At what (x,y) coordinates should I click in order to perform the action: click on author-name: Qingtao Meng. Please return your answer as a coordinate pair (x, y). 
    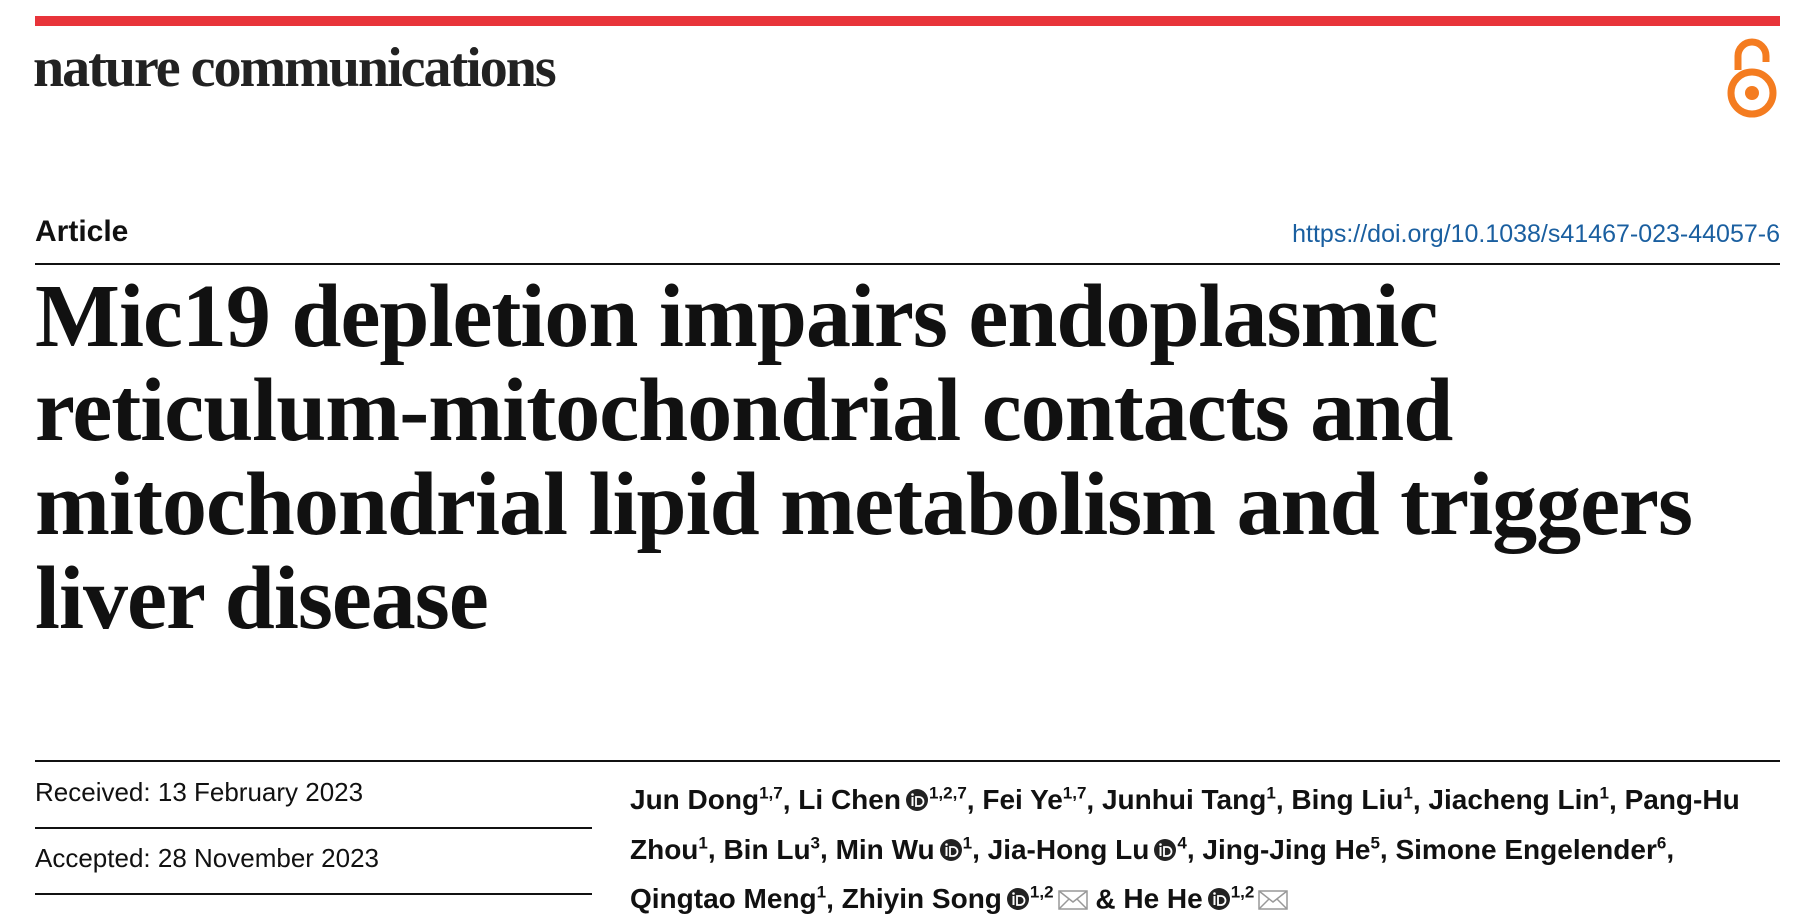
    Looking at the image, I should click on (723, 898).